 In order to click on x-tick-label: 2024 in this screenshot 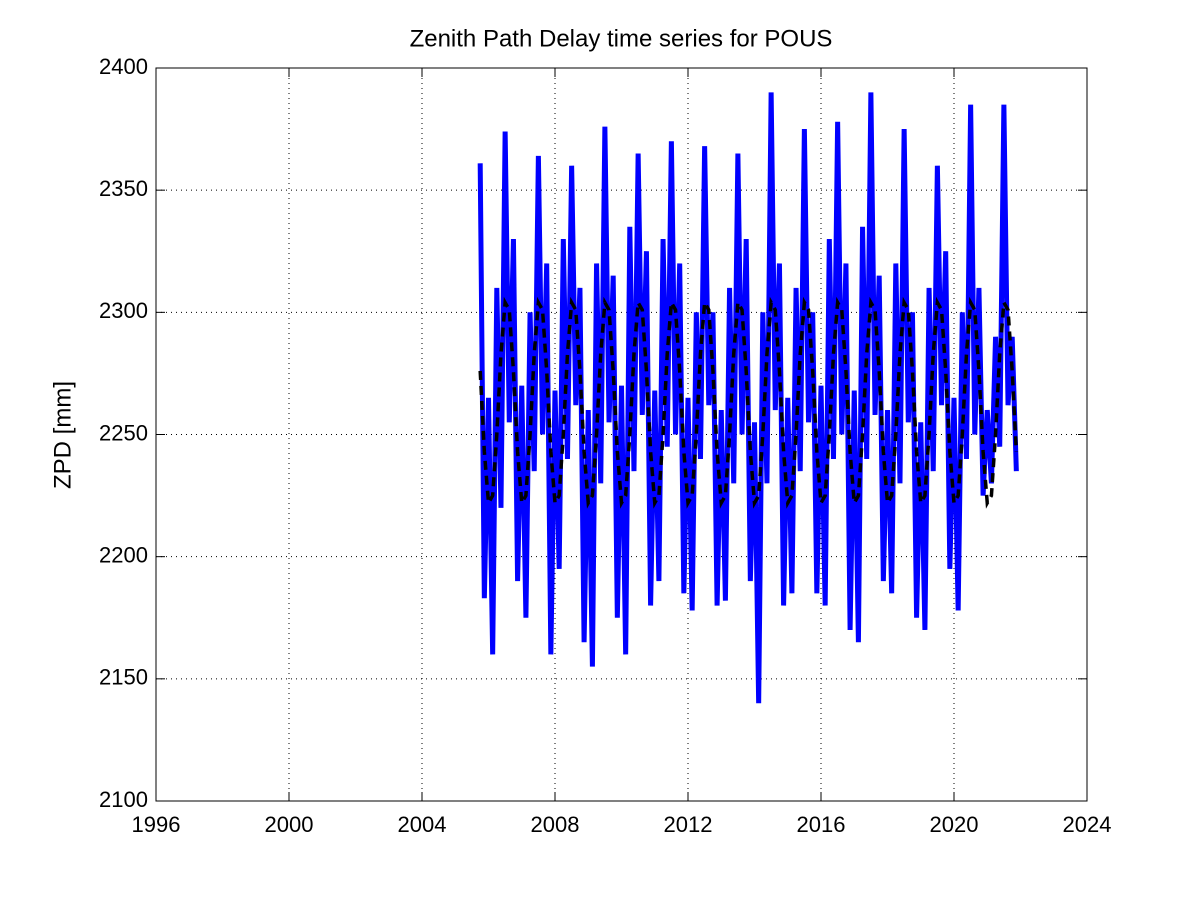, I will do `click(1087, 824)`.